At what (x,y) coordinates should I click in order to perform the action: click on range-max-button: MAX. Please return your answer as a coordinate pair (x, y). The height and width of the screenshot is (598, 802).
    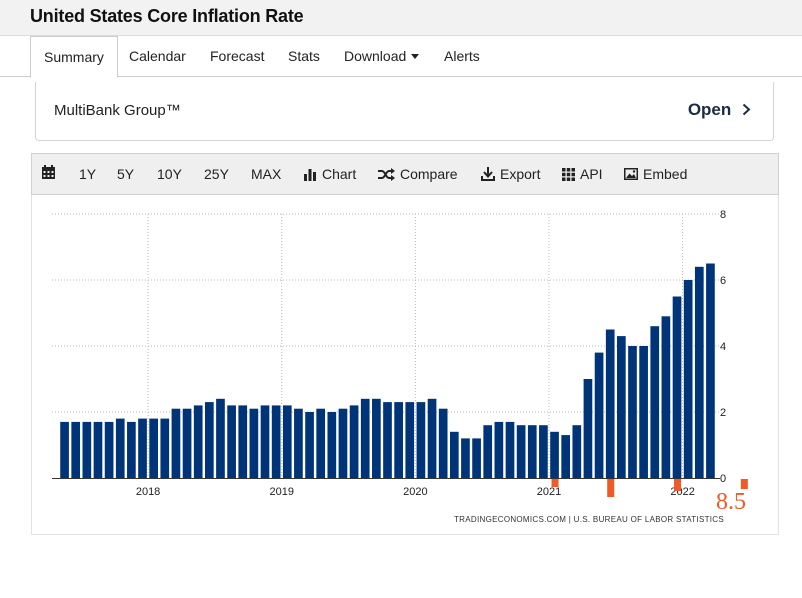
    Looking at the image, I should click on (266, 174).